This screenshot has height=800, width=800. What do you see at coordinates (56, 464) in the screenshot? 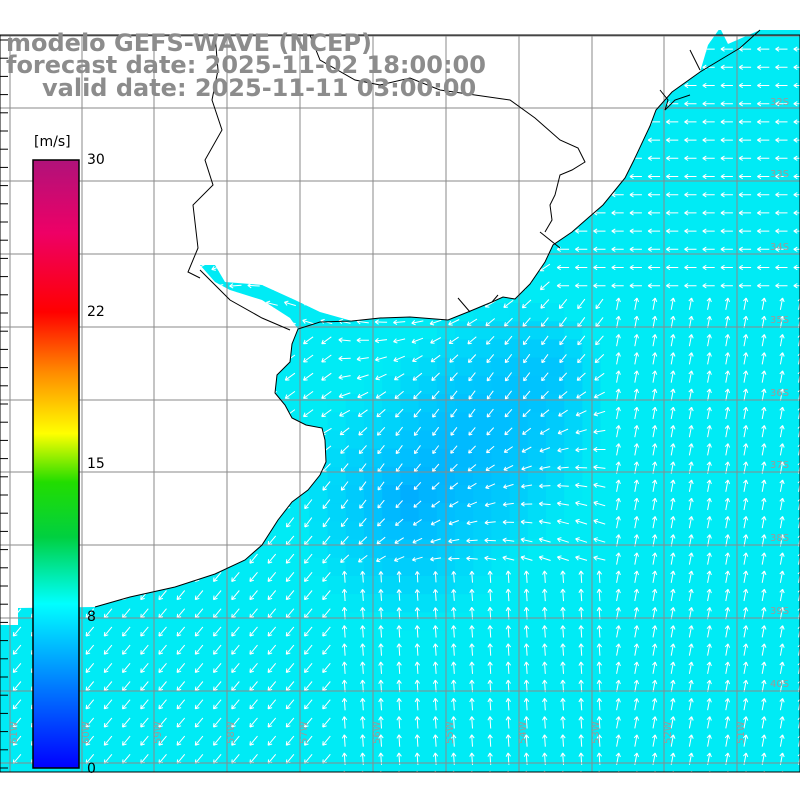
I see `colorbar` at bounding box center [56, 464].